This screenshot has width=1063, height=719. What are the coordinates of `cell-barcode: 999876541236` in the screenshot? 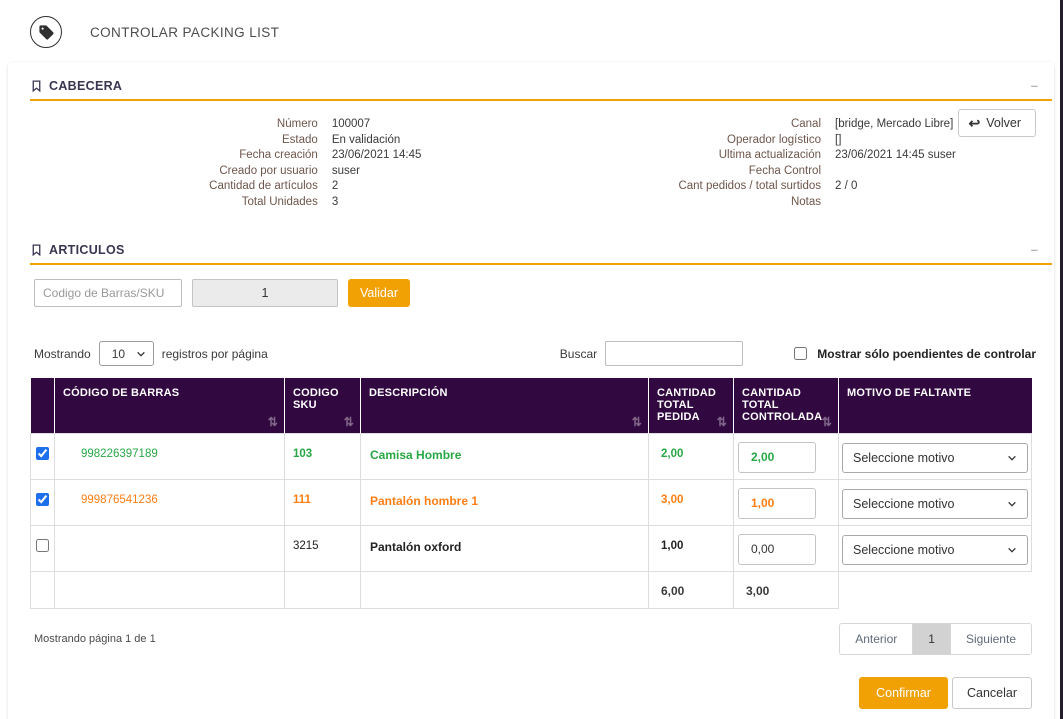 It's located at (169, 502).